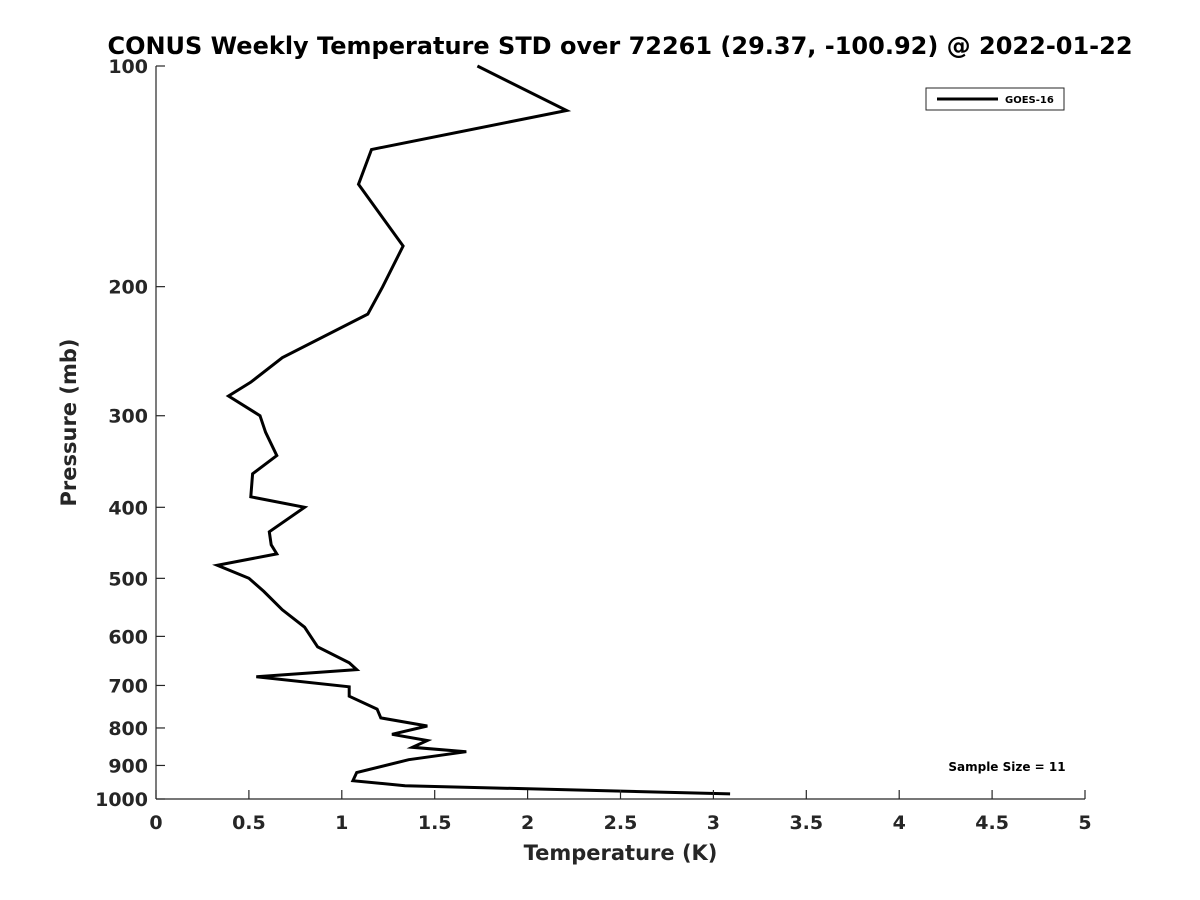 Image resolution: width=1200 pixels, height=900 pixels. What do you see at coordinates (128, 579) in the screenshot?
I see `y-tick-label: 500` at bounding box center [128, 579].